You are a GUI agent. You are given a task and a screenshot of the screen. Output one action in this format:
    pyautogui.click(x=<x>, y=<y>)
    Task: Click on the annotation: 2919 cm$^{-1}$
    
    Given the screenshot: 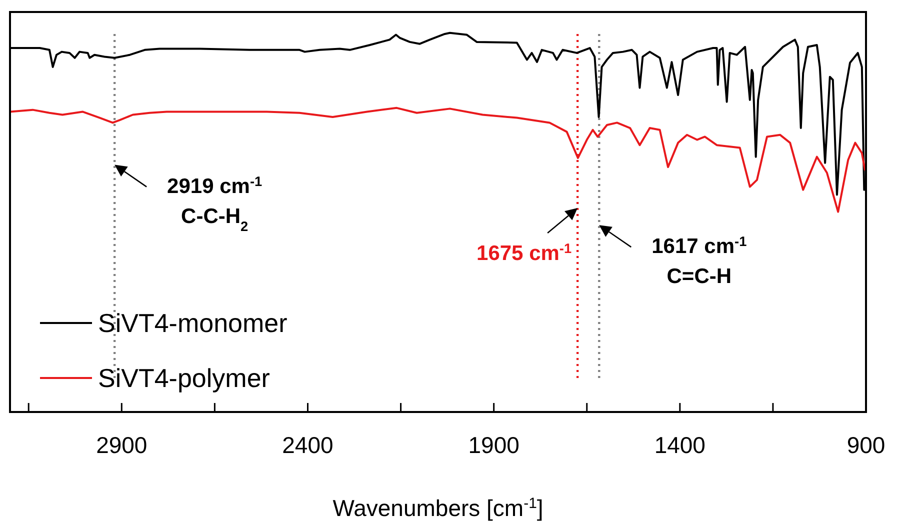 What is the action you would take?
    pyautogui.click(x=215, y=185)
    